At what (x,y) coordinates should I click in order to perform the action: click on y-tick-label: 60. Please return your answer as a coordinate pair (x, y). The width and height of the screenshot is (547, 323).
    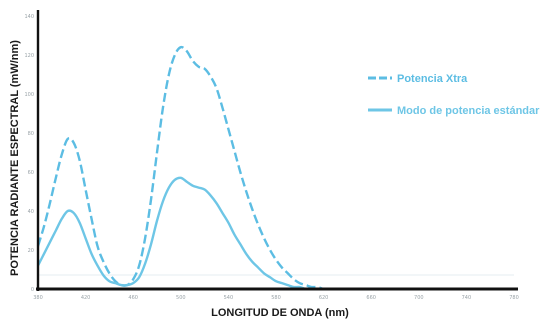
    Looking at the image, I should click on (31, 173).